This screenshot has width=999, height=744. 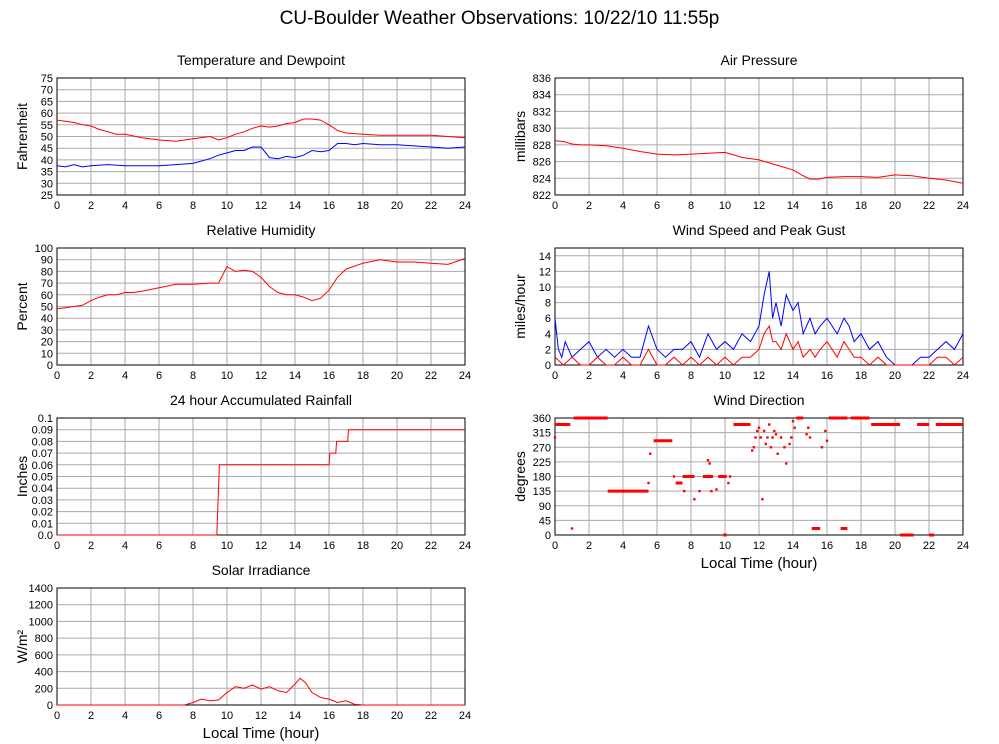 What do you see at coordinates (545, 257) in the screenshot?
I see `y-tick-label: 14` at bounding box center [545, 257].